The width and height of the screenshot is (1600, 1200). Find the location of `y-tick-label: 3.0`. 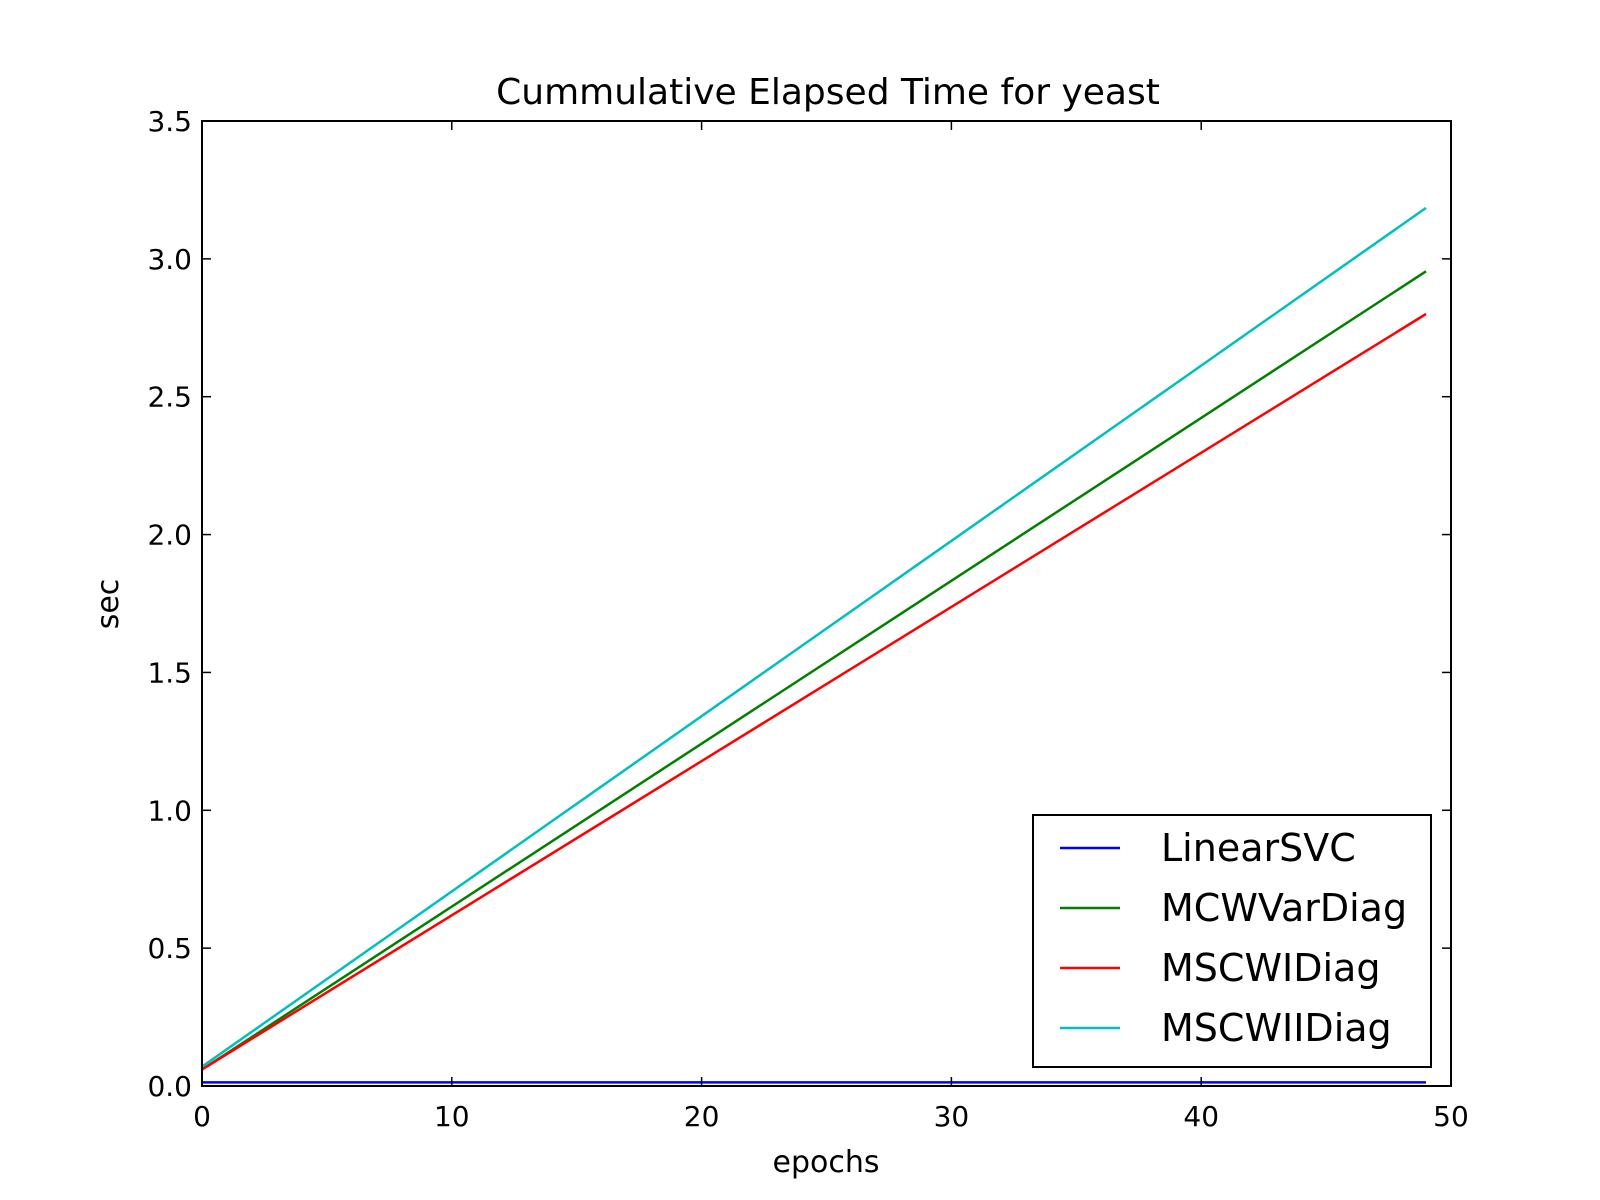

y-tick-label: 3.0 is located at coordinates (169, 259).